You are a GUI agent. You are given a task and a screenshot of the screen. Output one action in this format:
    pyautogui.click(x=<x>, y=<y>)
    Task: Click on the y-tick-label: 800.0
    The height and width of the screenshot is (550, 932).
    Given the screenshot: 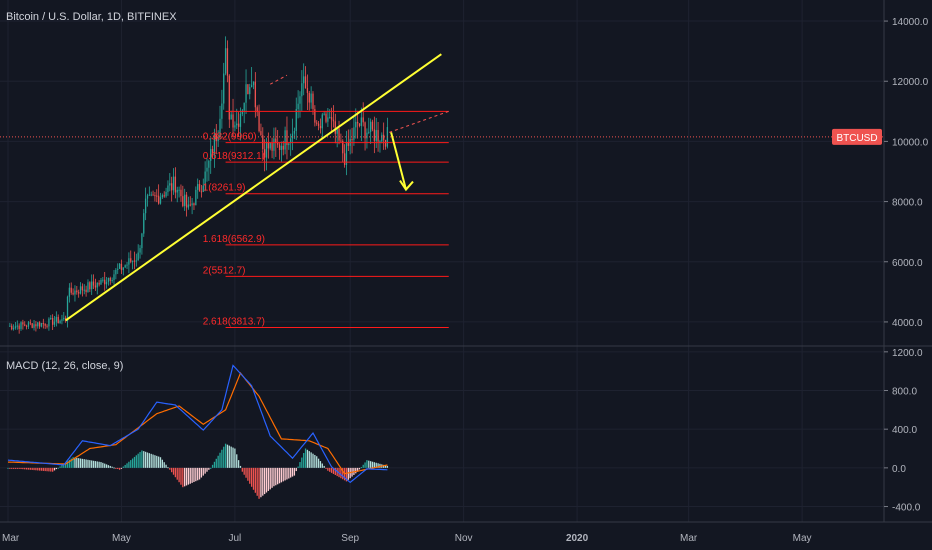 What is the action you would take?
    pyautogui.click(x=904, y=392)
    